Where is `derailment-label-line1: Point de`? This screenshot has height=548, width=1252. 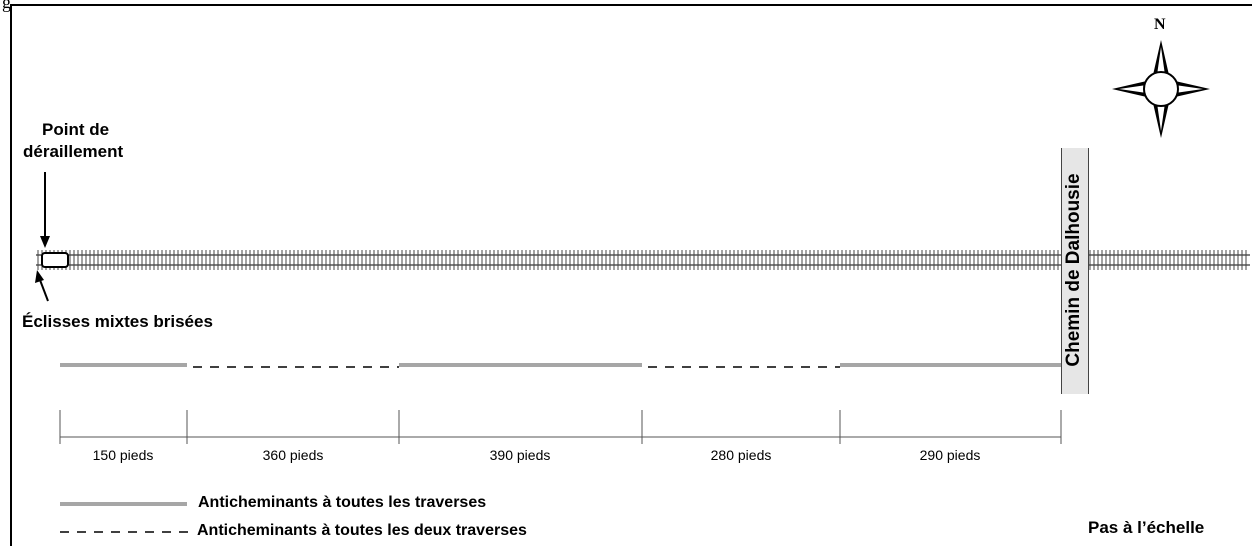
derailment-label-line1: Point de is located at coordinates (76, 129).